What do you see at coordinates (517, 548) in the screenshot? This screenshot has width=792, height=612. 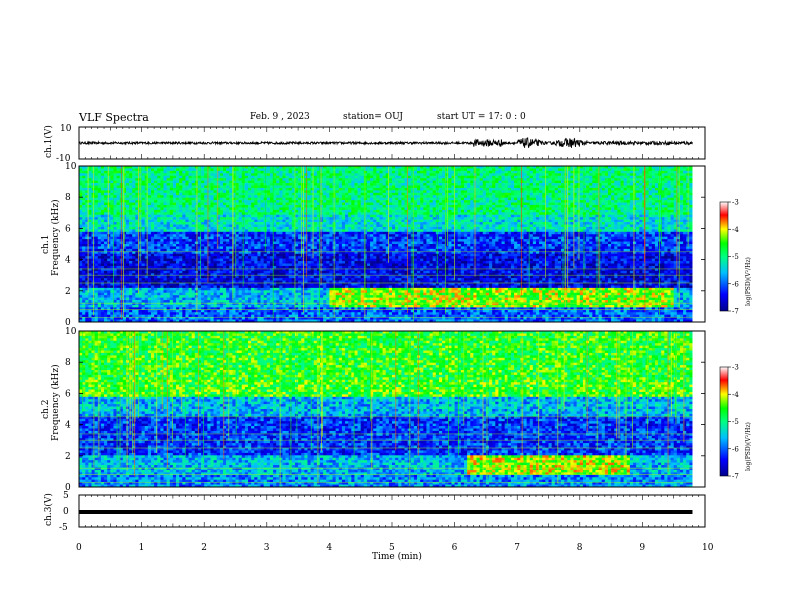 I see `x-tick-label: 7` at bounding box center [517, 548].